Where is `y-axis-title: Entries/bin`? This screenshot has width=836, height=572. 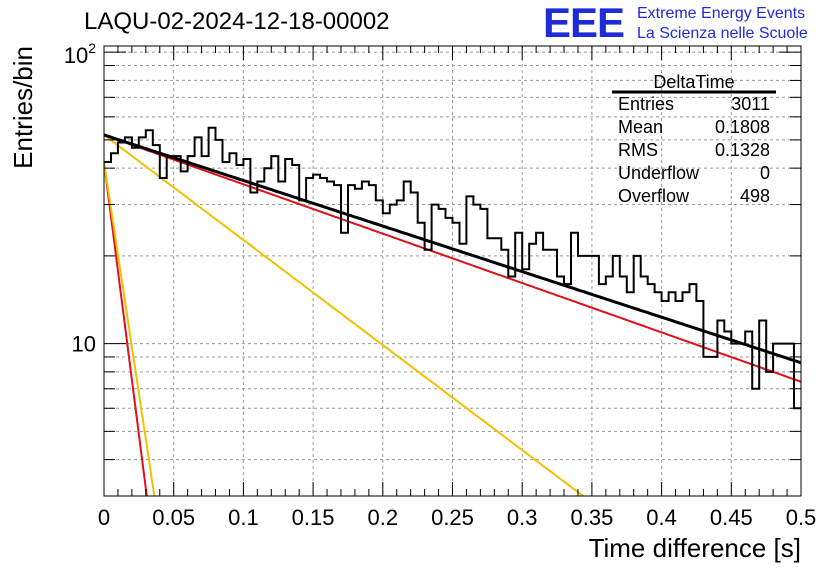
y-axis-title: Entries/bin is located at coordinates (23, 107).